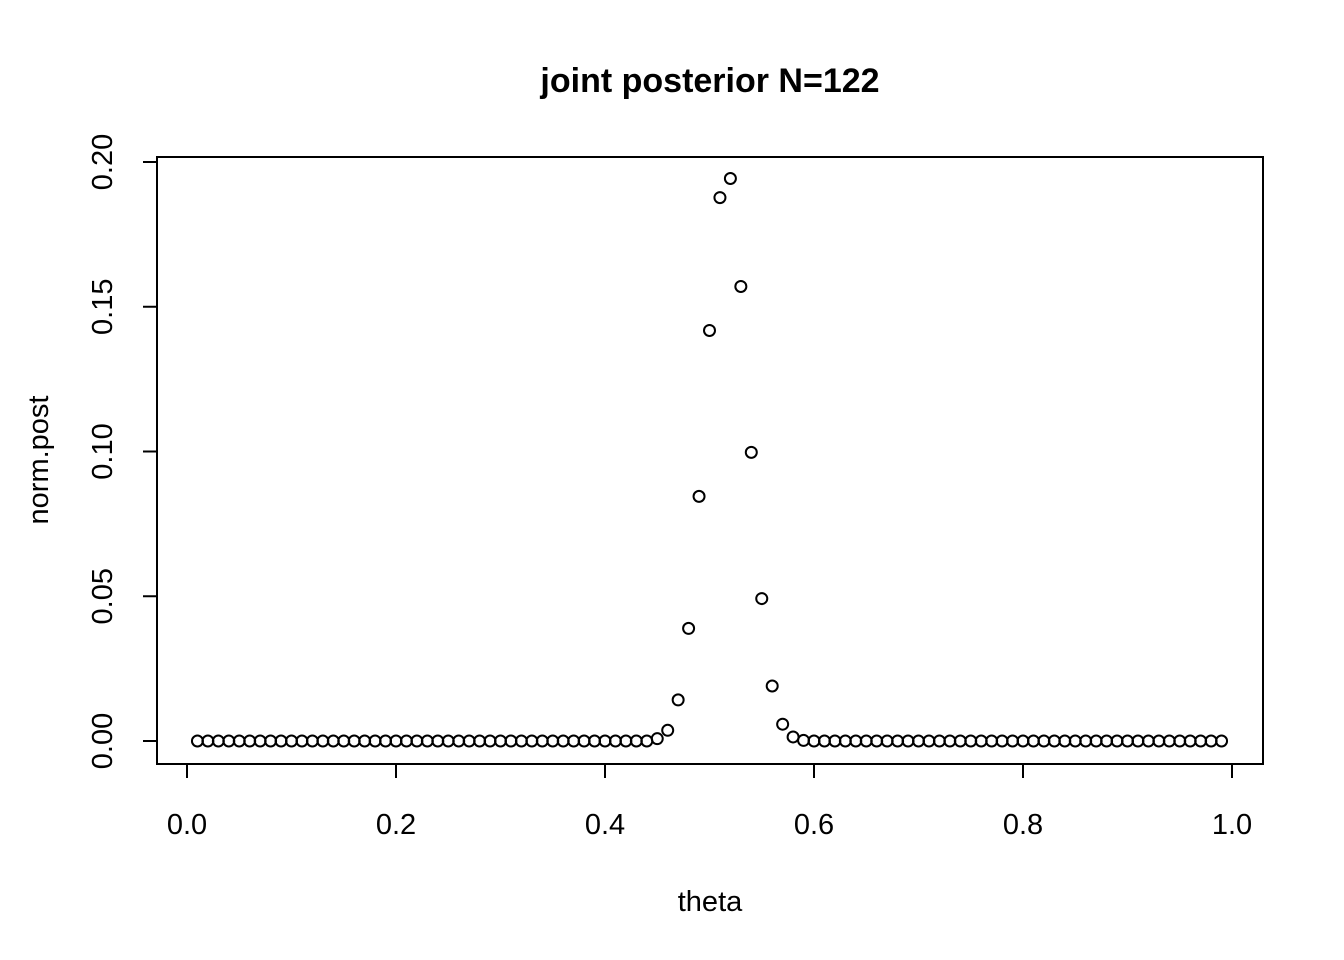  I want to click on x-tick-label: 1.0, so click(1232, 825).